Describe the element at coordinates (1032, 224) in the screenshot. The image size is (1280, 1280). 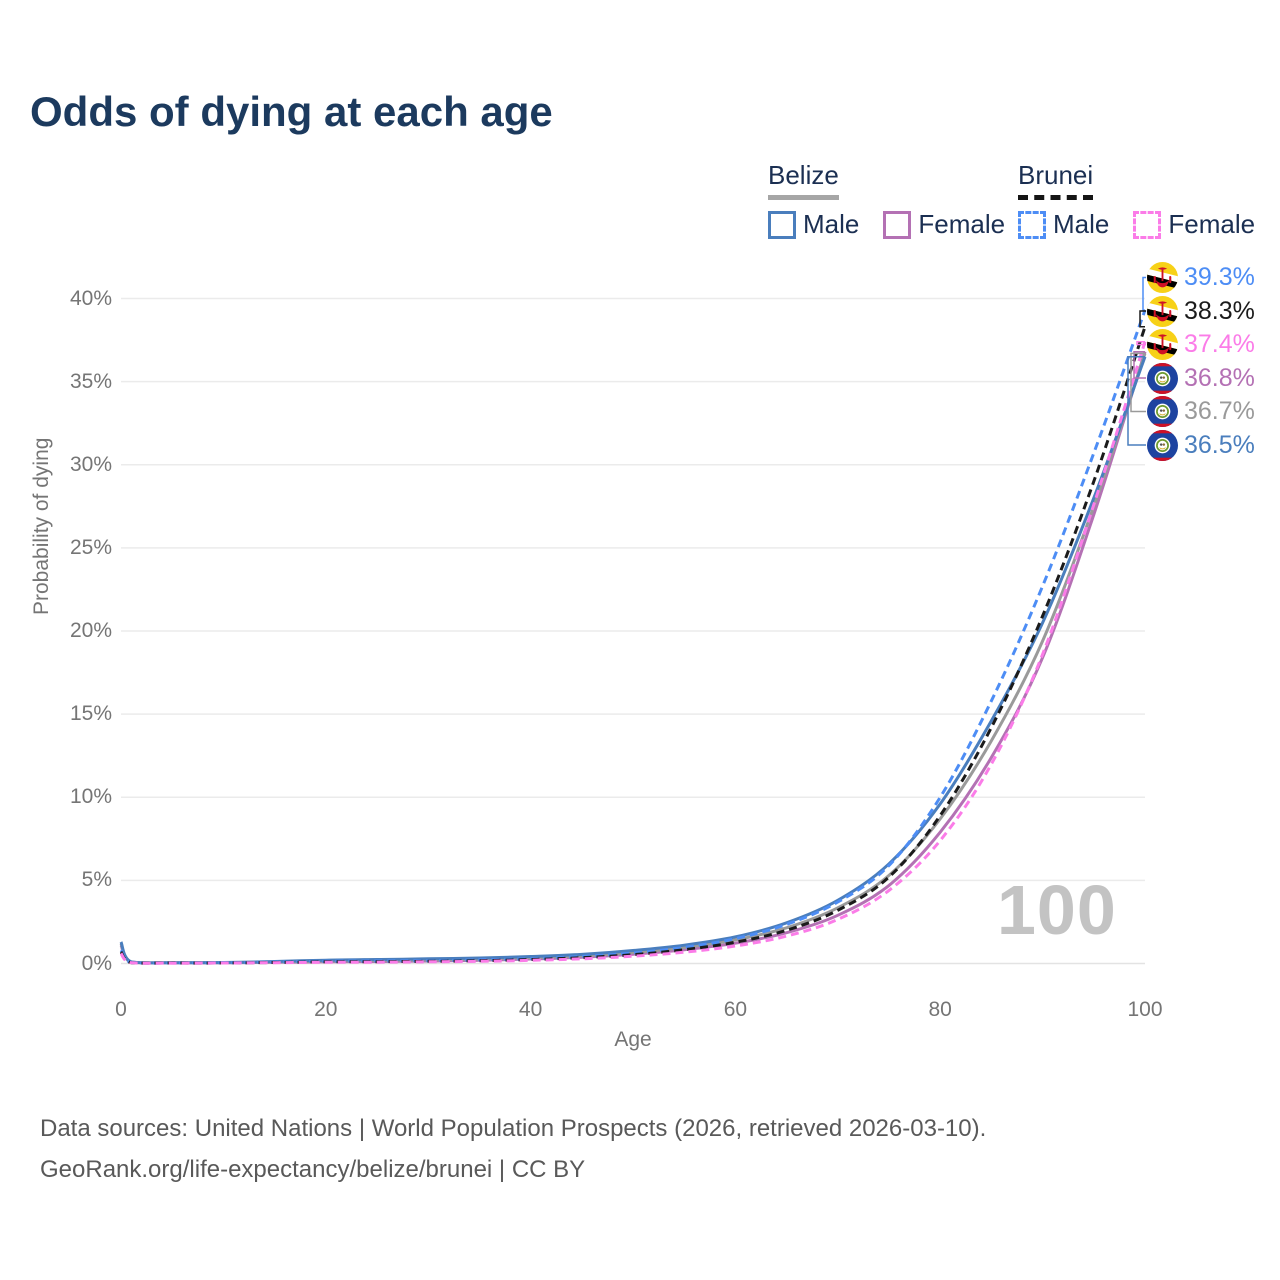
I see `brunei-male-line-swatch-icon` at that location.